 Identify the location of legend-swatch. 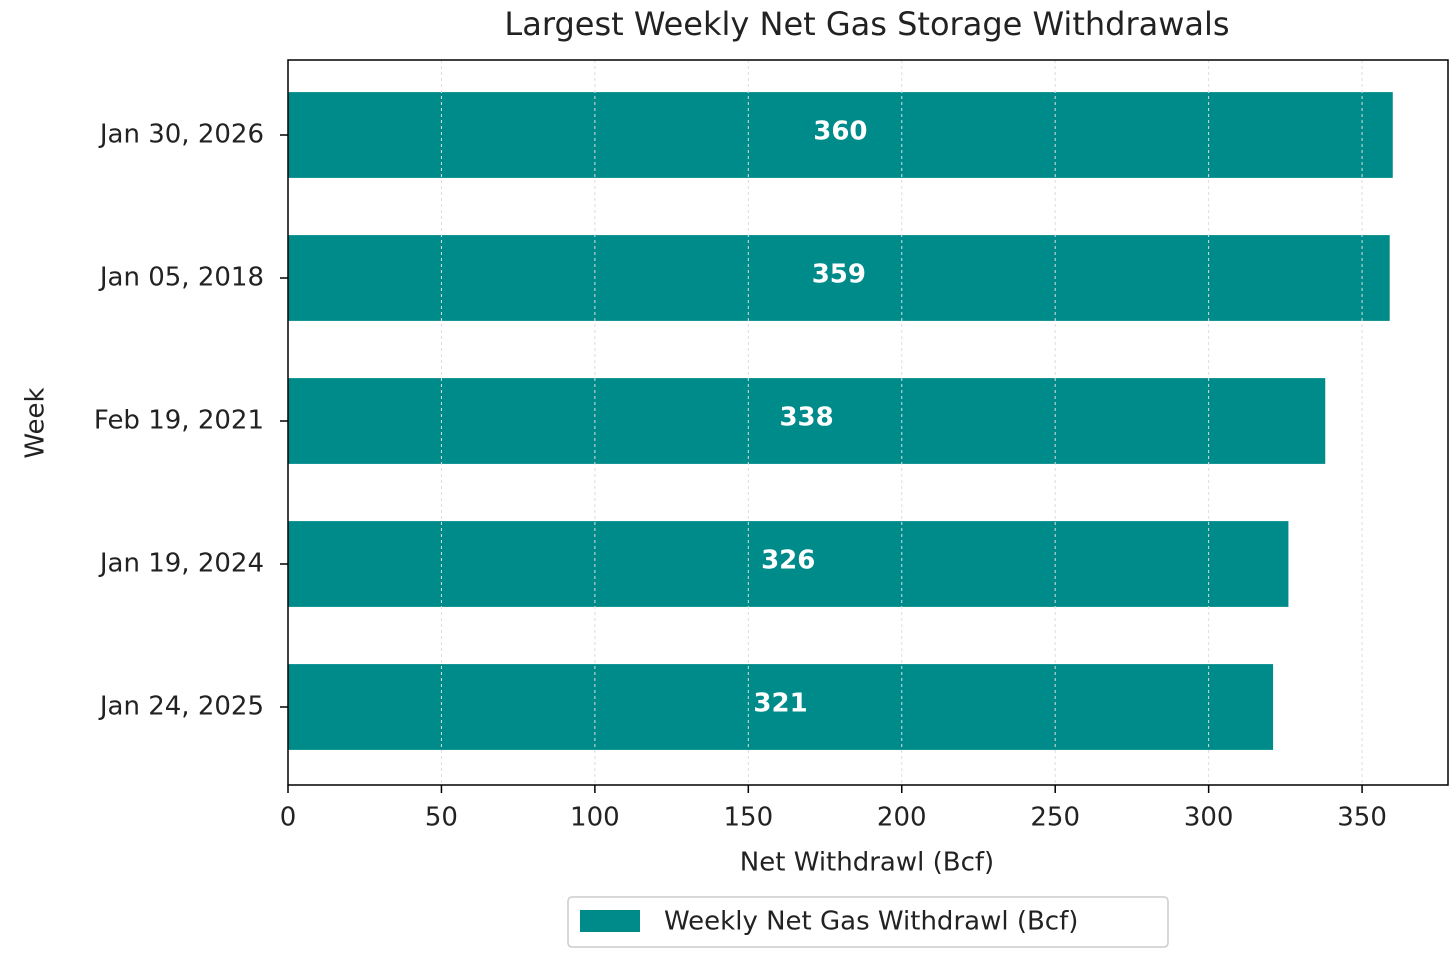
(610, 921).